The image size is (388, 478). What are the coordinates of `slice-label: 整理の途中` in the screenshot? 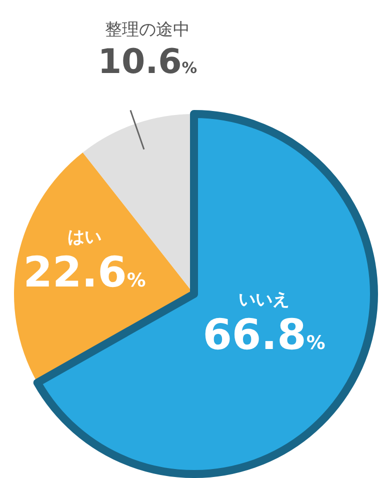 It's located at (147, 30).